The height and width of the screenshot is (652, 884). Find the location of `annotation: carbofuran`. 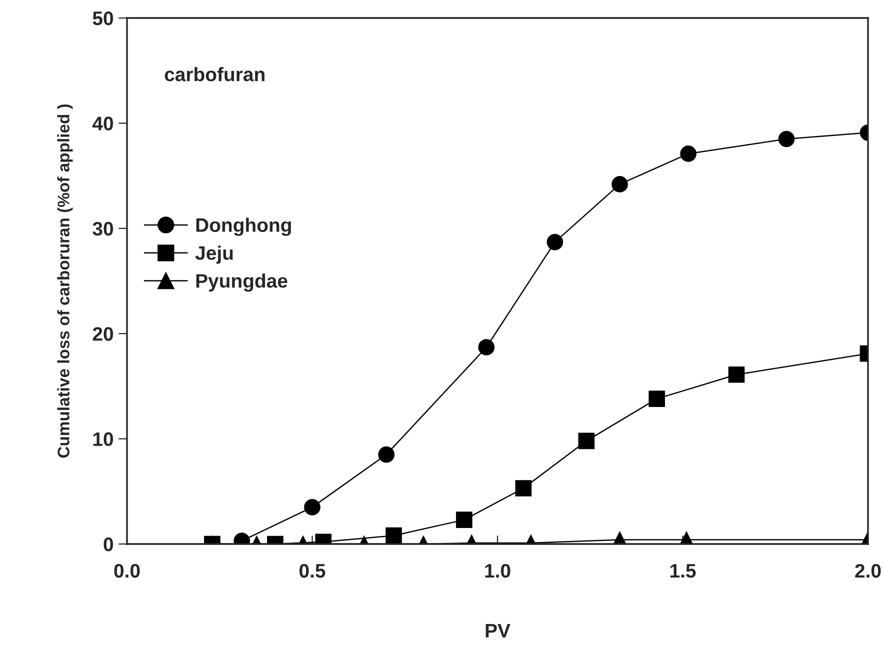

annotation: carbofuran is located at coordinates (214, 74).